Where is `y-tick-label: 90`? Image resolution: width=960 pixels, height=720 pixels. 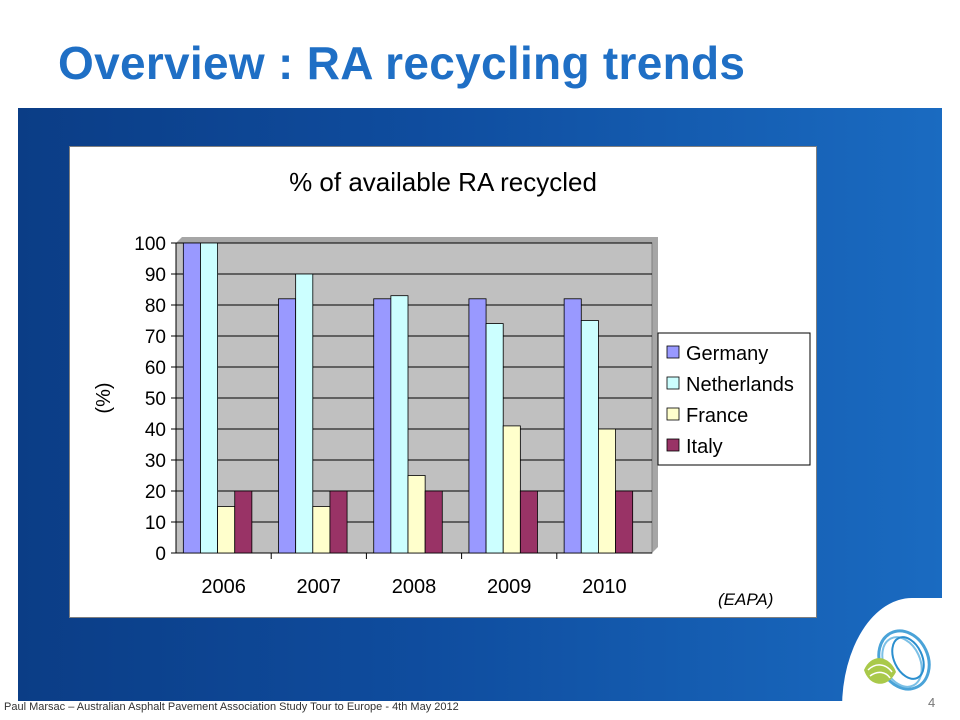
y-tick-label: 90 is located at coordinates (155, 275).